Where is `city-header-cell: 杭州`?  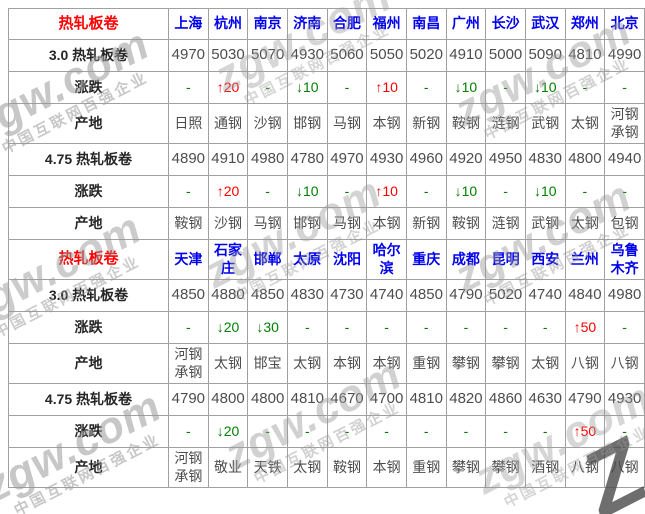 city-header-cell: 杭州 is located at coordinates (228, 24).